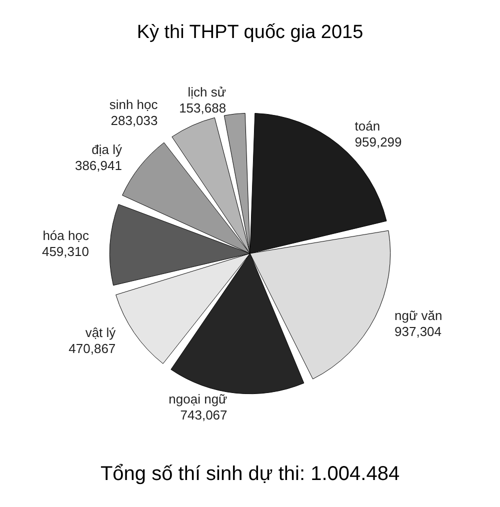 The height and width of the screenshot is (507, 500). What do you see at coordinates (134, 120) in the screenshot?
I see `data-label: 283,033` at bounding box center [134, 120].